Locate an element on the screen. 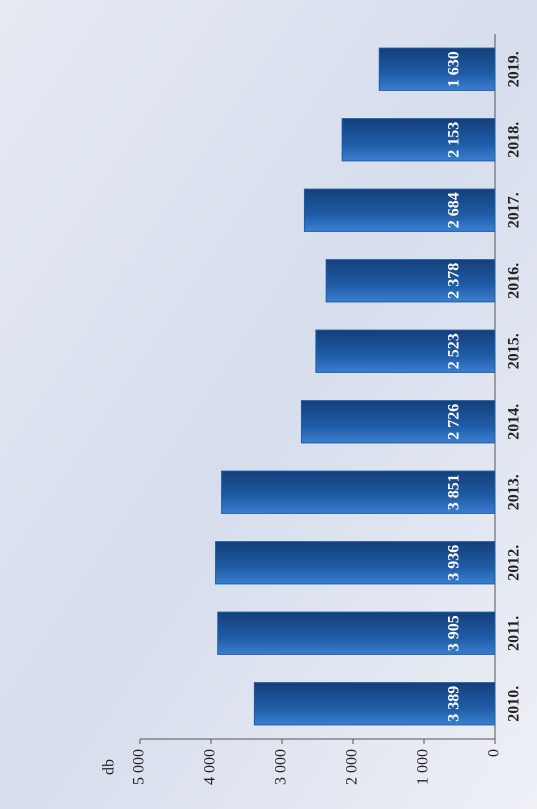 The image size is (537, 809). x-tick-label: 2010. is located at coordinates (514, 704).